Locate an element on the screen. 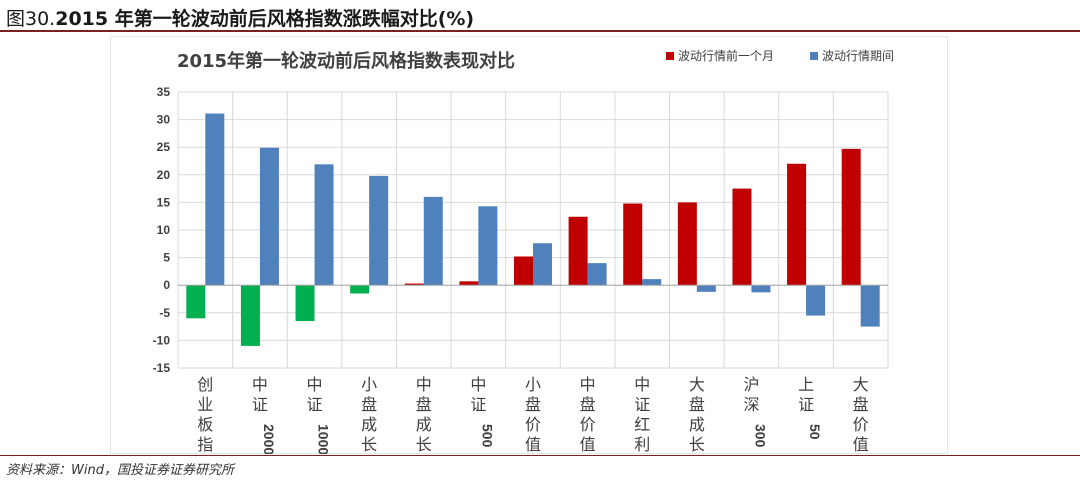 This screenshot has height=481, width=1080. legend-label-during: 波动行情期间 is located at coordinates (858, 56).